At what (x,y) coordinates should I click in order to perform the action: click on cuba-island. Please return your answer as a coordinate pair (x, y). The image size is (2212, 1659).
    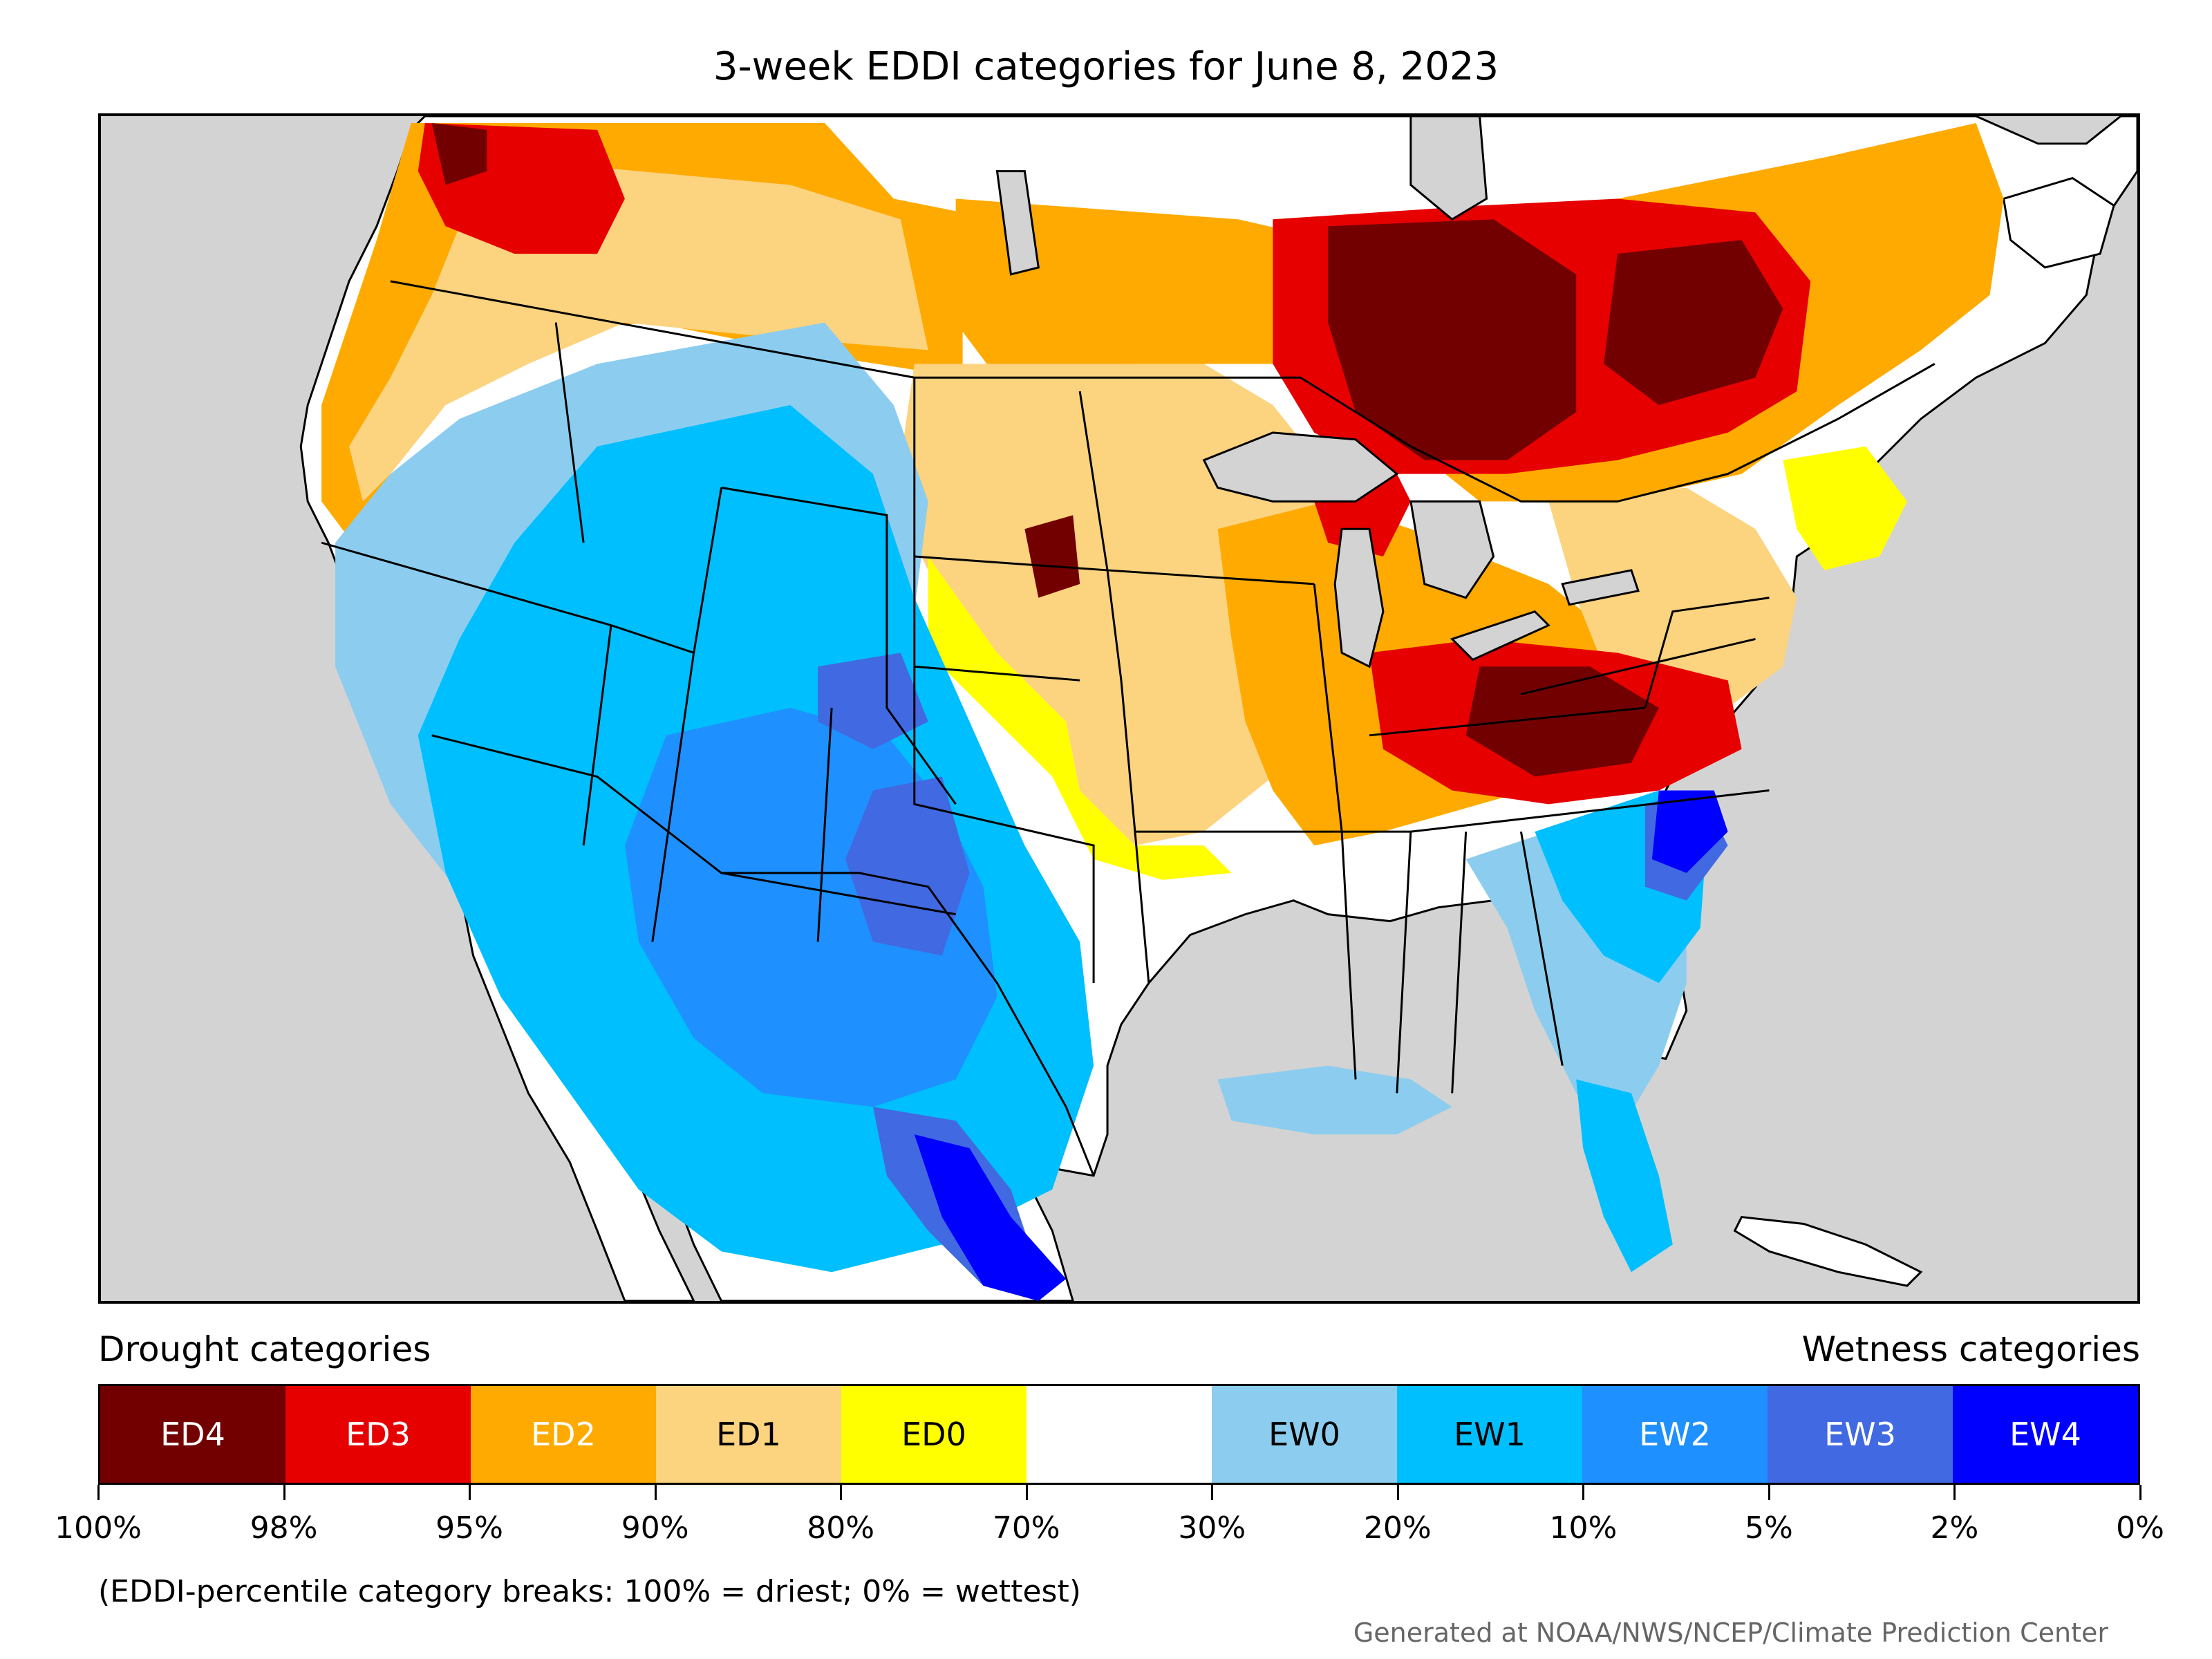
    Looking at the image, I should click on (1828, 1251).